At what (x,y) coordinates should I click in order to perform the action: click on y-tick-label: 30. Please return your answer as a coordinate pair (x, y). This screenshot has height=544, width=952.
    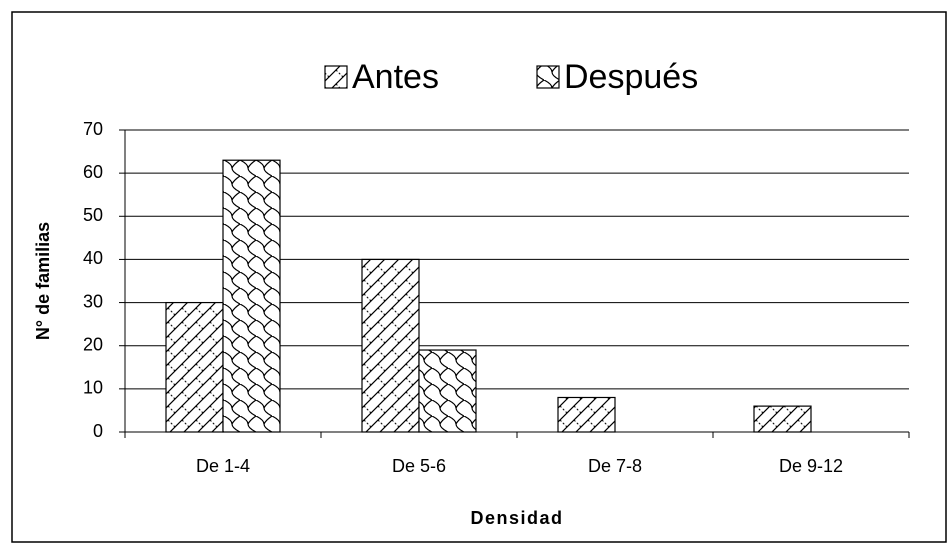
    Looking at the image, I should click on (93, 301).